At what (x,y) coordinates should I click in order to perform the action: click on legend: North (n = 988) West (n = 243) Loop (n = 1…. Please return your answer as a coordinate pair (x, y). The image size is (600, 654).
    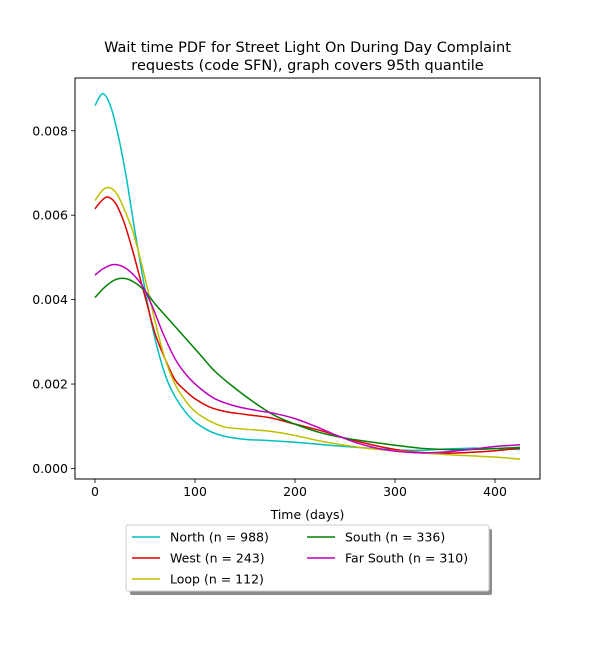
    Looking at the image, I should click on (308, 559).